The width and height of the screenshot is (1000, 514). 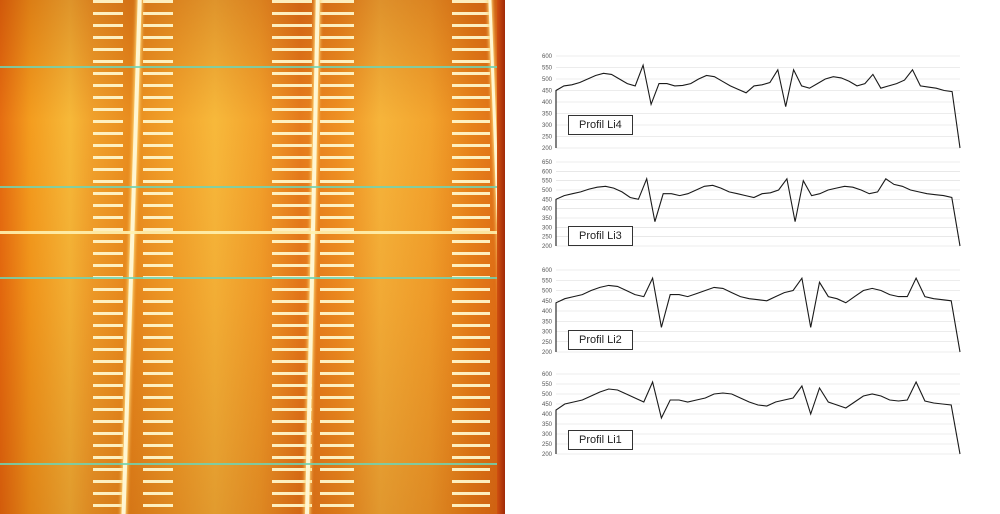 What do you see at coordinates (252, 187) in the screenshot?
I see `profile-line-li3` at bounding box center [252, 187].